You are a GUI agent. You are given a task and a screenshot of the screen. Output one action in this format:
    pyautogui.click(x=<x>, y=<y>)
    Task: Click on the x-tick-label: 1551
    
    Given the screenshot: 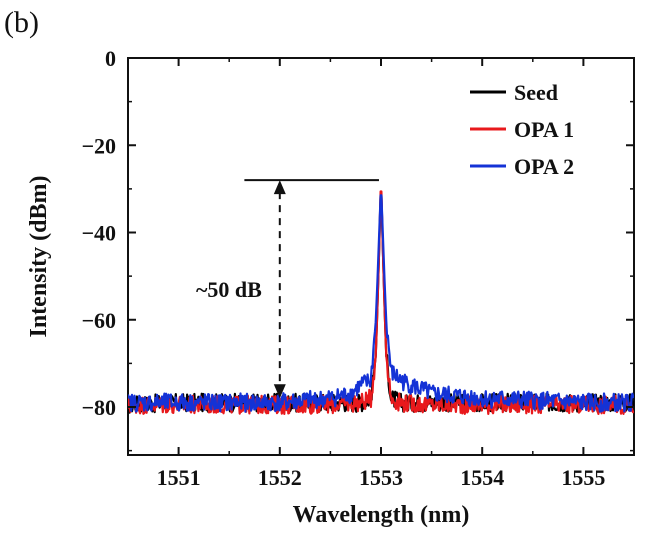 What is the action you would take?
    pyautogui.click(x=179, y=477)
    